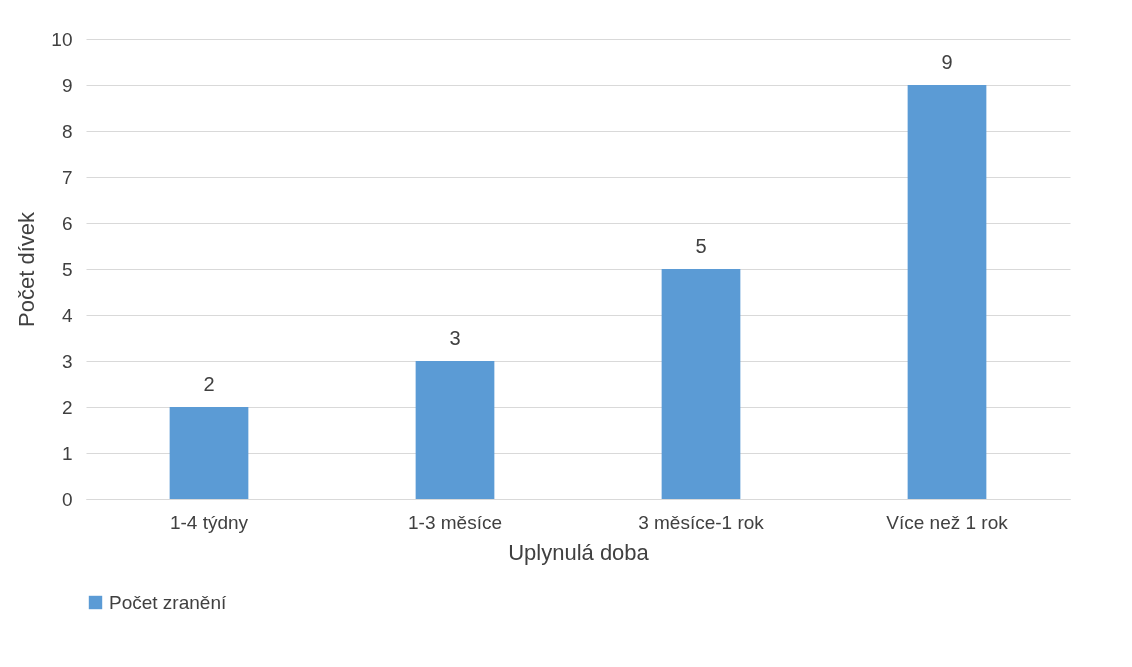 The image size is (1132, 667). What do you see at coordinates (62, 39) in the screenshot?
I see `y-tick-label: 10` at bounding box center [62, 39].